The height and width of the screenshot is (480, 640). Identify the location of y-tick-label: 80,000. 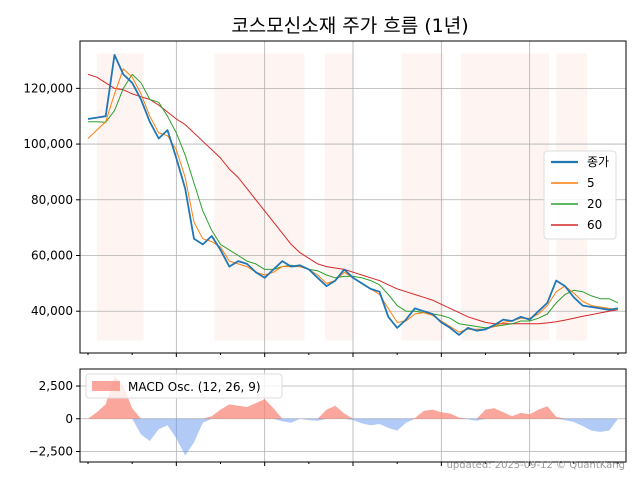
(52, 200).